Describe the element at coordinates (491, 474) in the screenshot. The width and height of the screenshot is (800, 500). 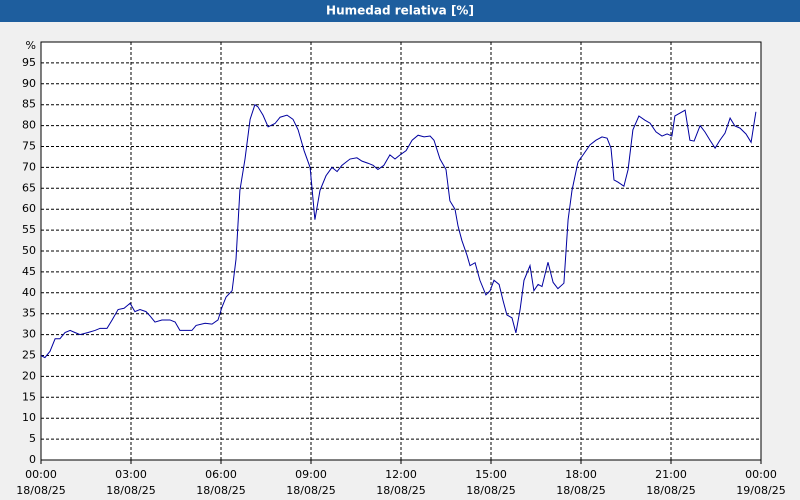
I see `x-tick-label: 15:00` at that location.